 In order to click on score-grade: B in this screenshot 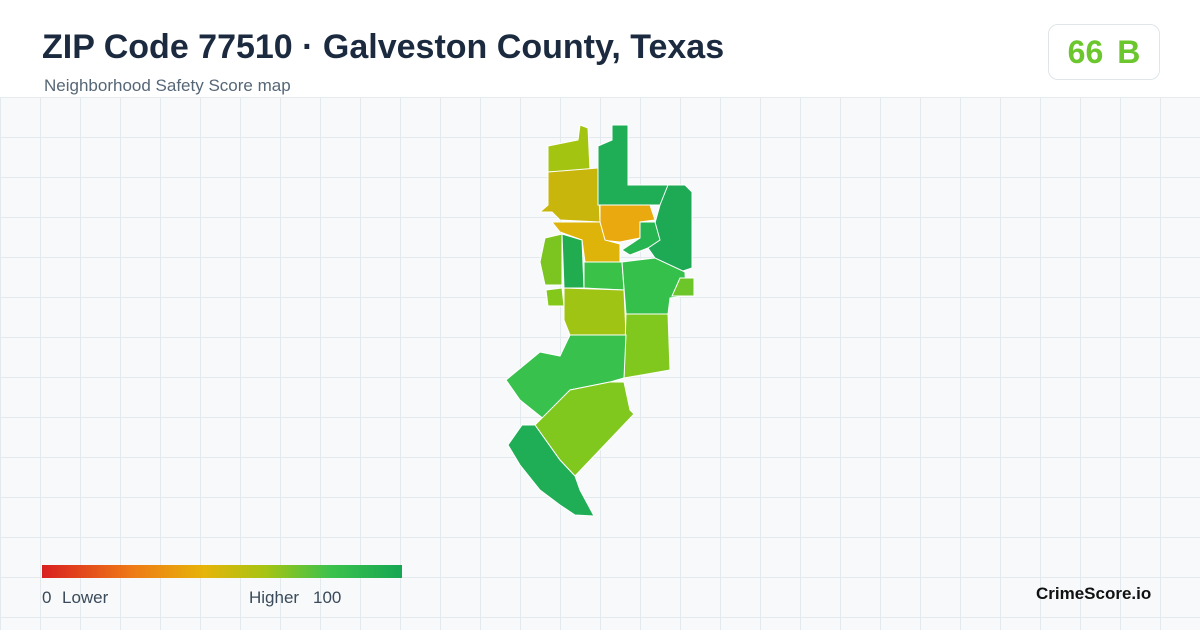, I will do `click(1129, 51)`.